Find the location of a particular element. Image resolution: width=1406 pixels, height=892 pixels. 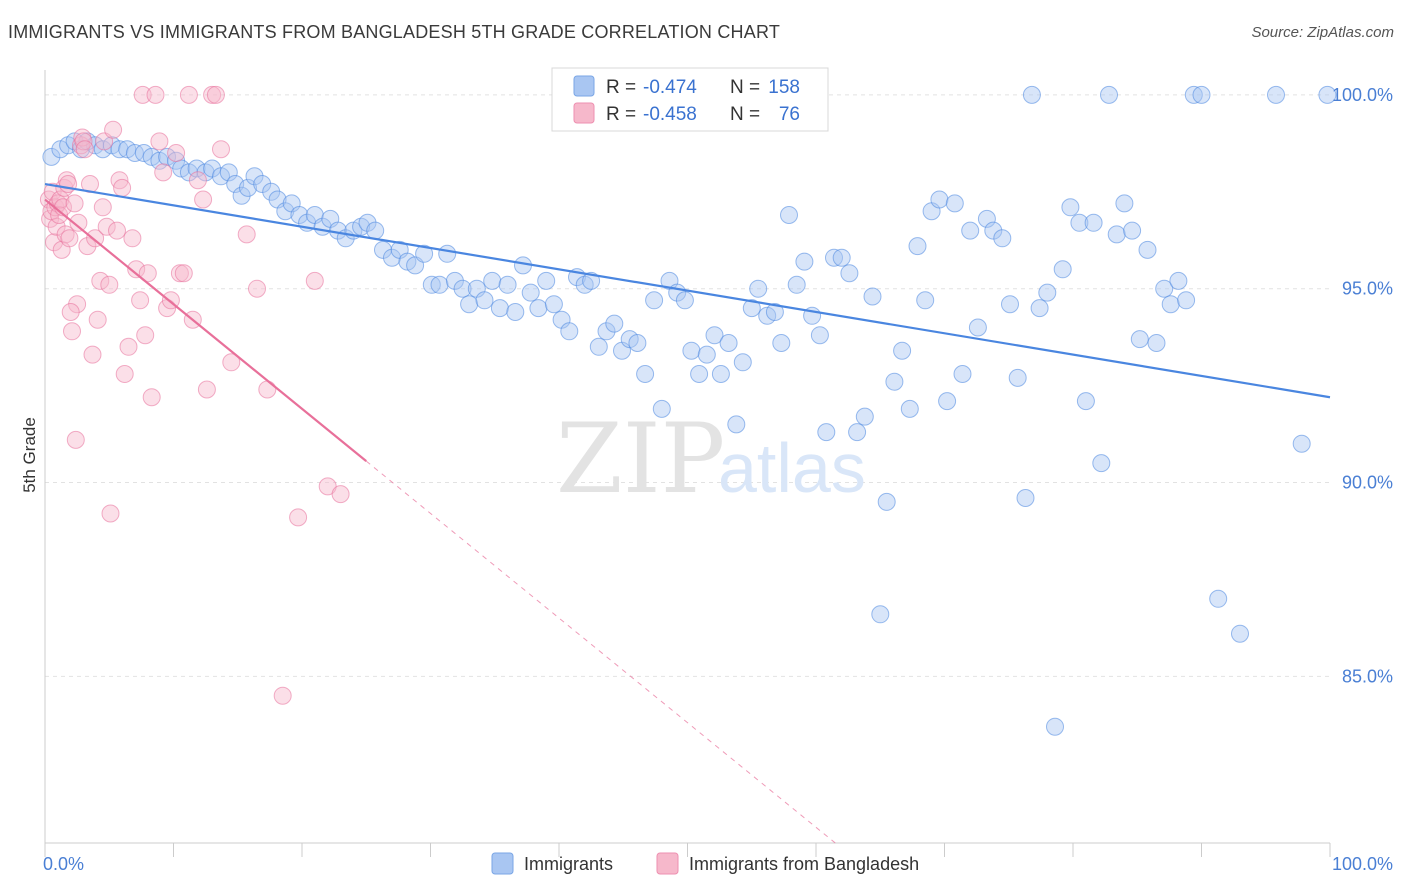

legend-swatch-immigrants is located at coordinates (584, 86).